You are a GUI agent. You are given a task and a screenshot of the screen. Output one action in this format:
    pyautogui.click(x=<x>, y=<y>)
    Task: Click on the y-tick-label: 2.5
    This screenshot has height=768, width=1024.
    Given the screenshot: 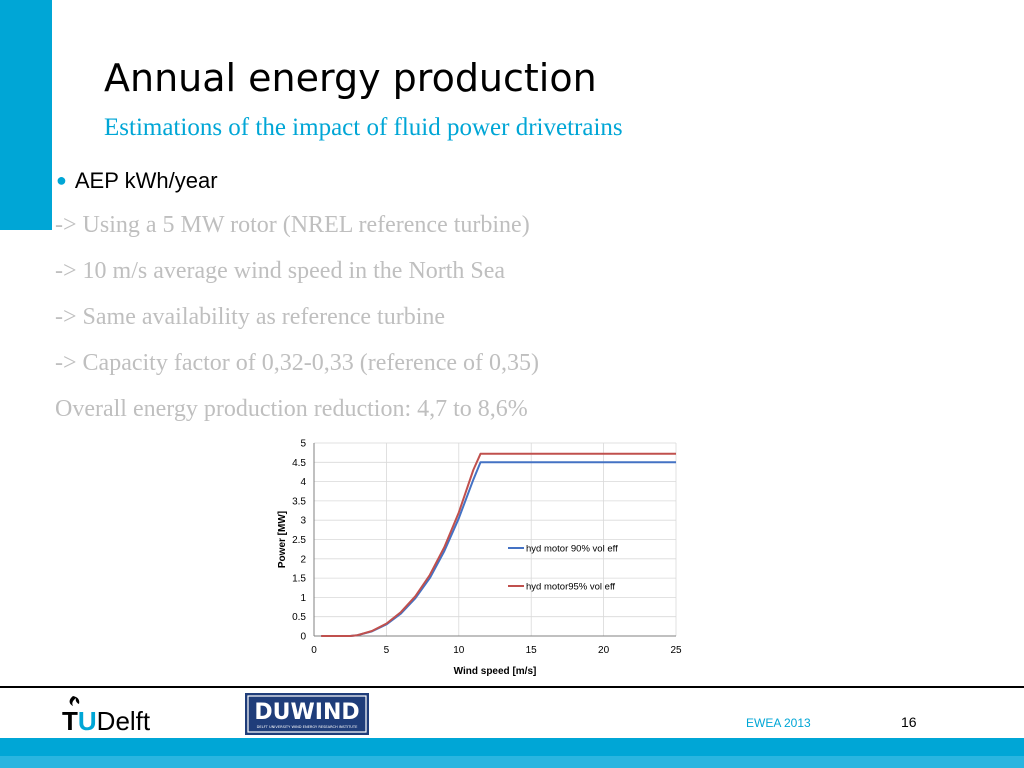 What is the action you would take?
    pyautogui.click(x=299, y=540)
    